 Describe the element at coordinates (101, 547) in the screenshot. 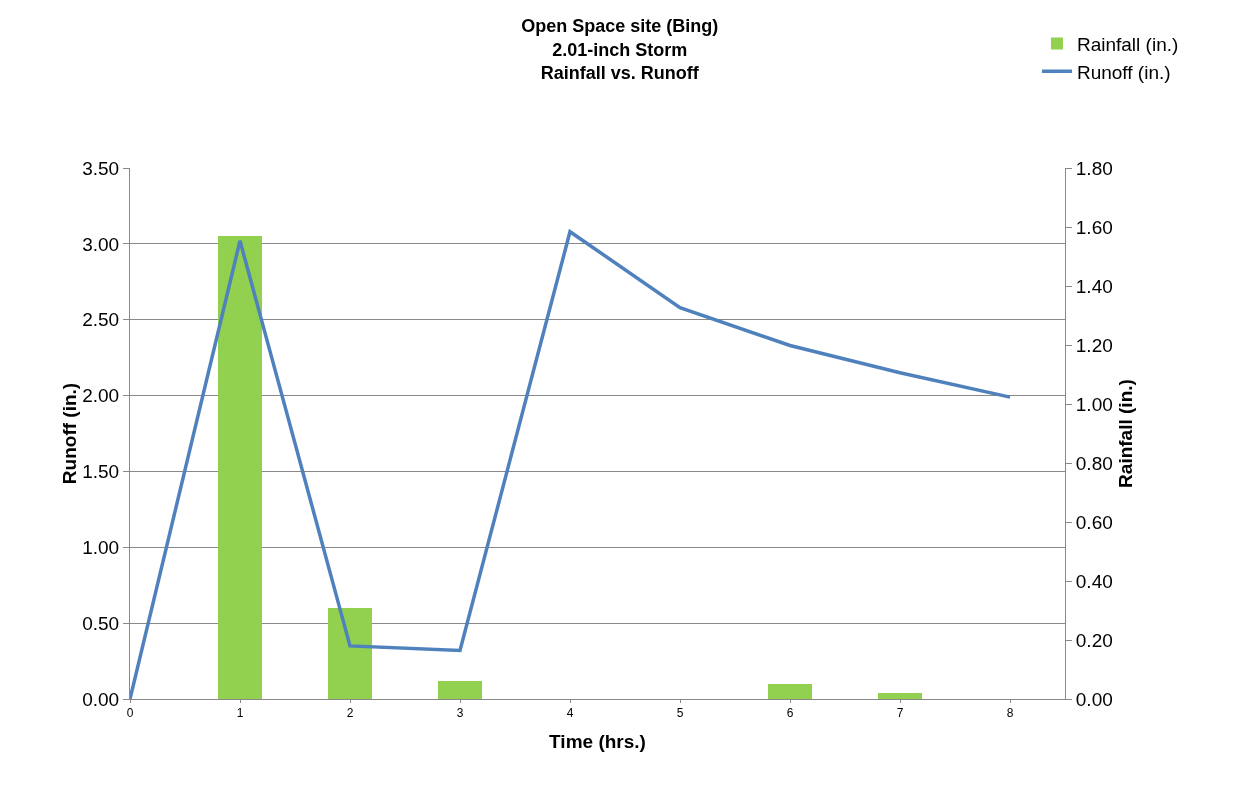

I see `y-tick-label: 1.00` at that location.